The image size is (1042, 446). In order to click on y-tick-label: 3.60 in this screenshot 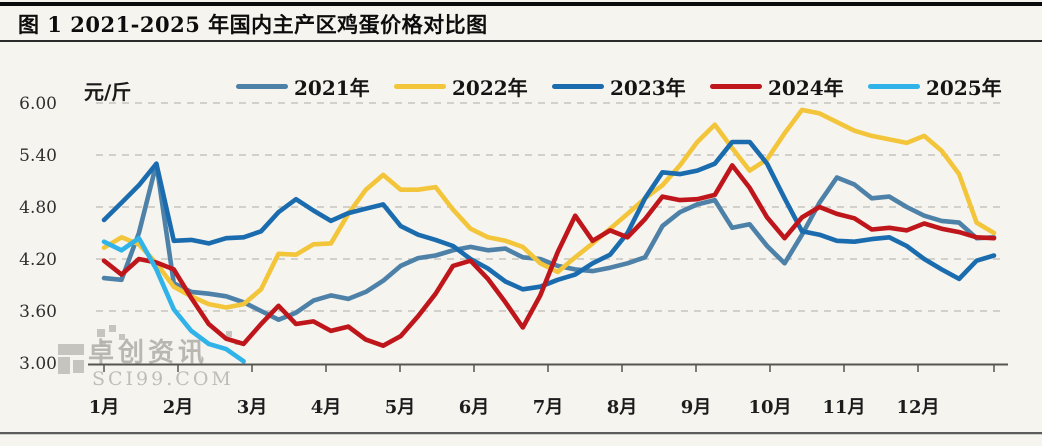, I will do `click(38, 312)`.